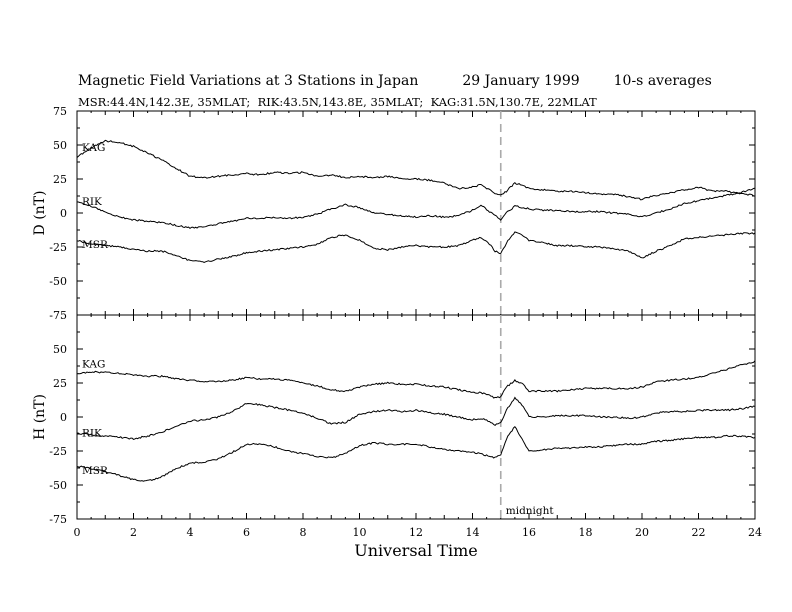 This screenshot has width=792, height=612. What do you see at coordinates (190, 532) in the screenshot?
I see `x-tick-label: 4` at bounding box center [190, 532].